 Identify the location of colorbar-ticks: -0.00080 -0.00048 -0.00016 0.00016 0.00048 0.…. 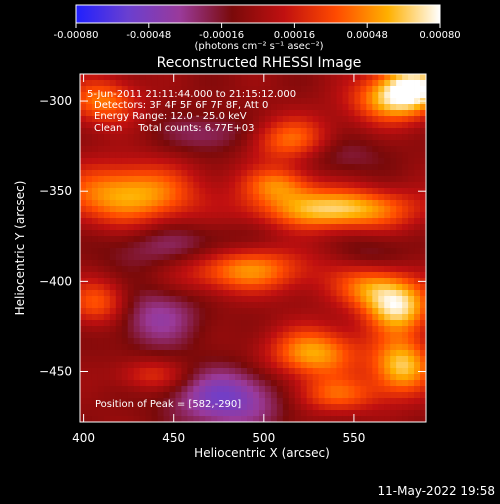
(257, 32).